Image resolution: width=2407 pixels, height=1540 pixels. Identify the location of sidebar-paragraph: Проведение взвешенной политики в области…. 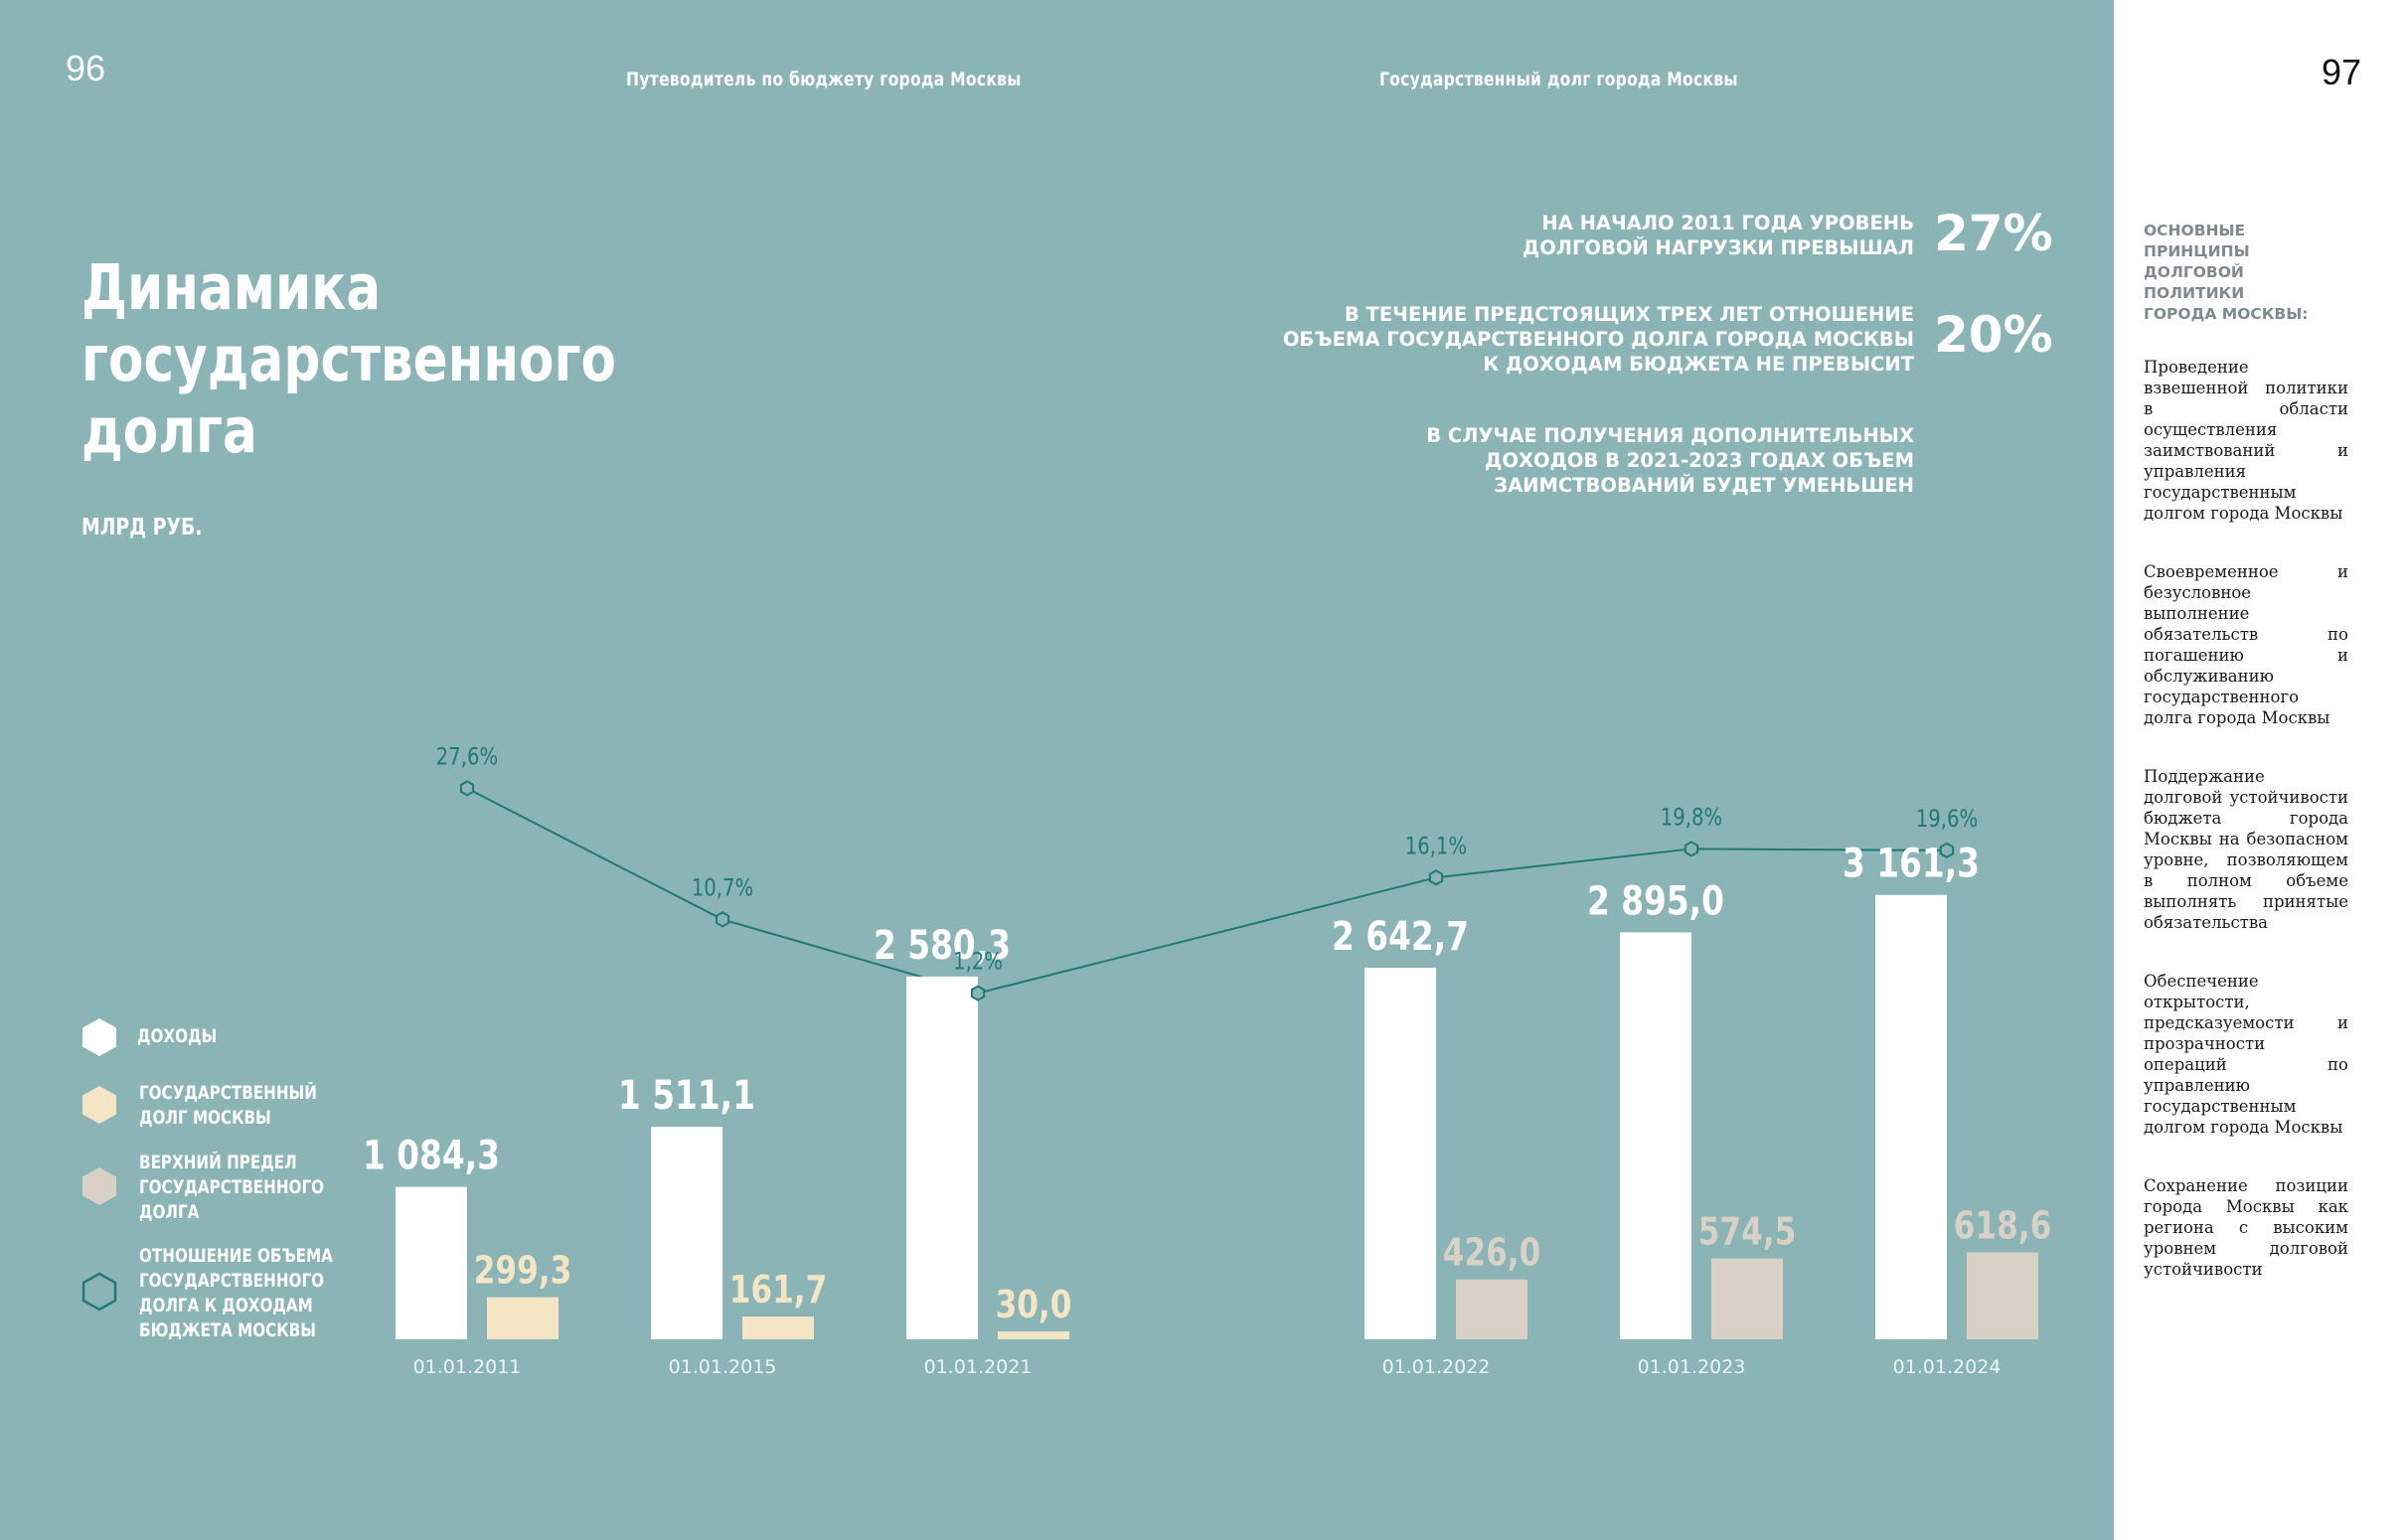
(2246, 440).